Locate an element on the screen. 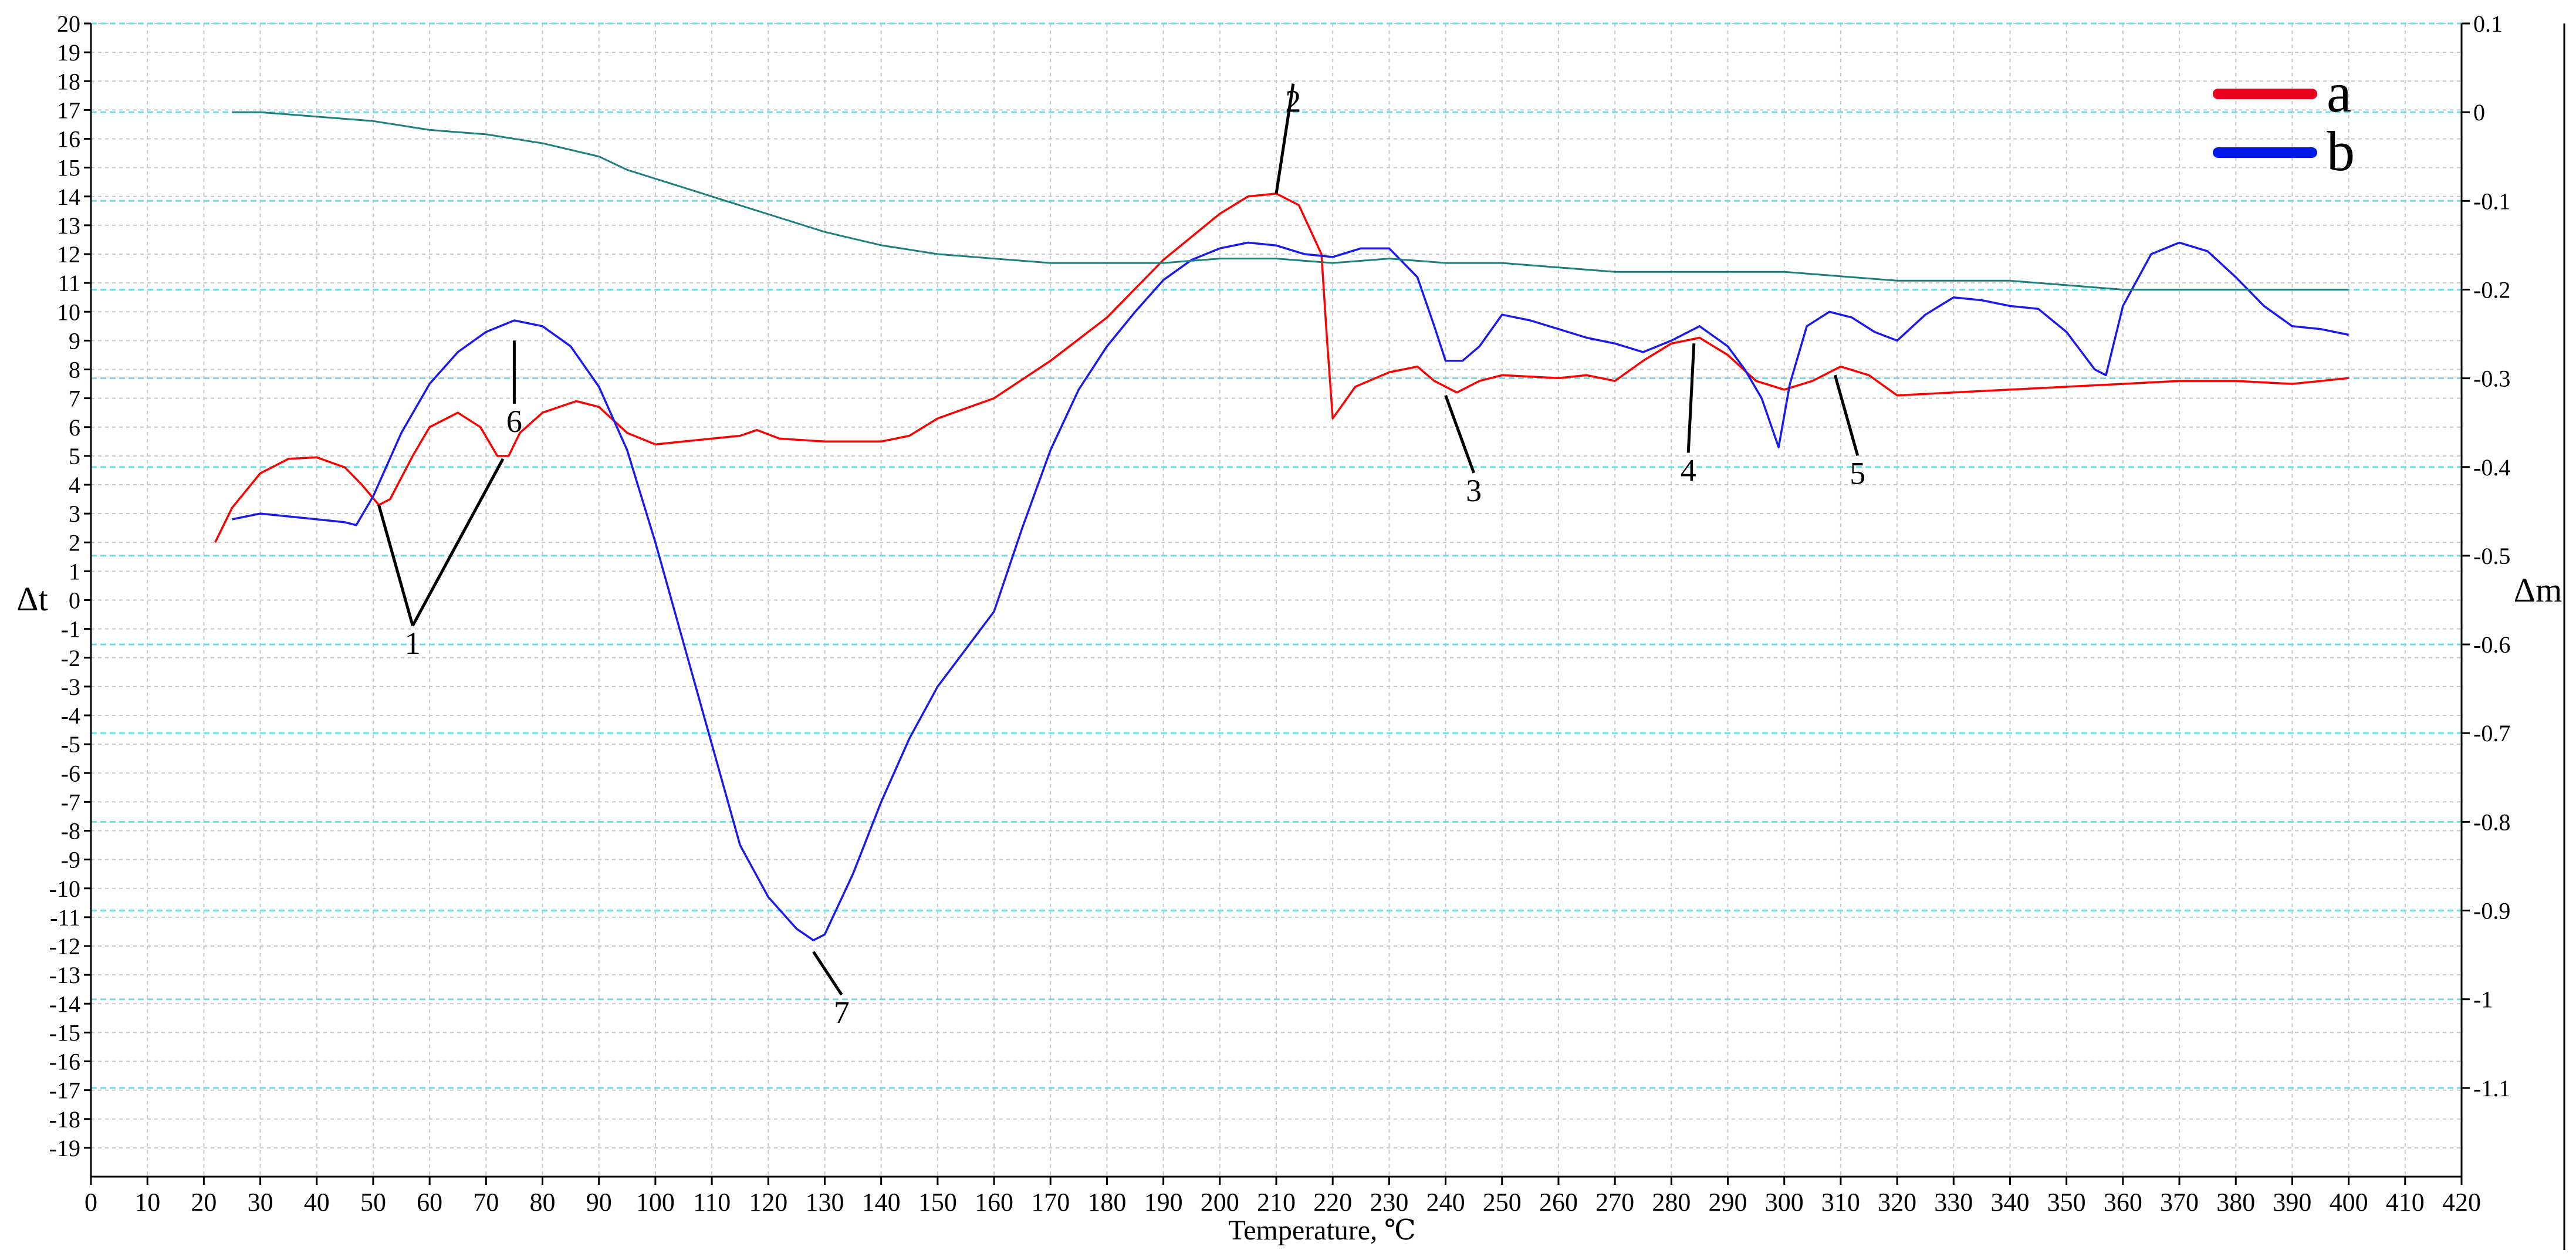 The height and width of the screenshot is (1260, 2576). y-left-tick-label: 20 is located at coordinates (68, 24).